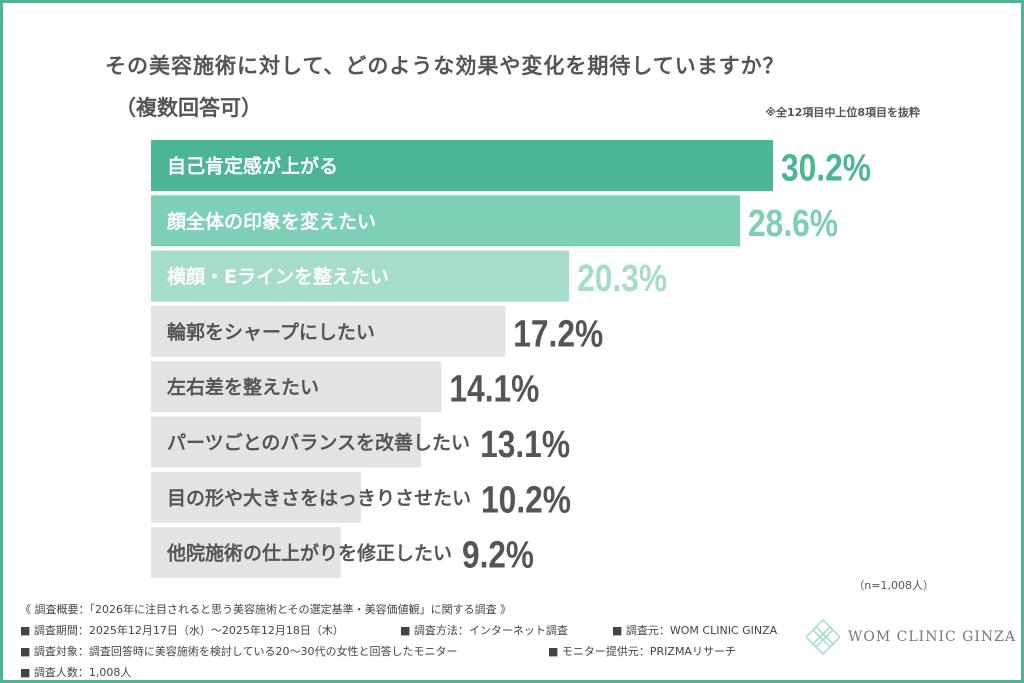  Describe the element at coordinates (252, 166) in the screenshot. I see `category-label: 自己肯定感が上がる` at that location.